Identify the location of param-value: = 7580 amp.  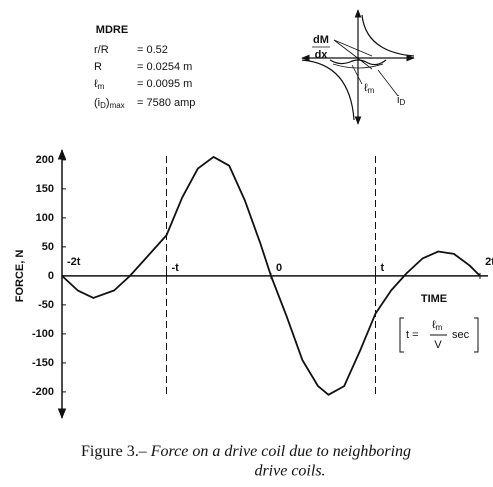
(166, 103).